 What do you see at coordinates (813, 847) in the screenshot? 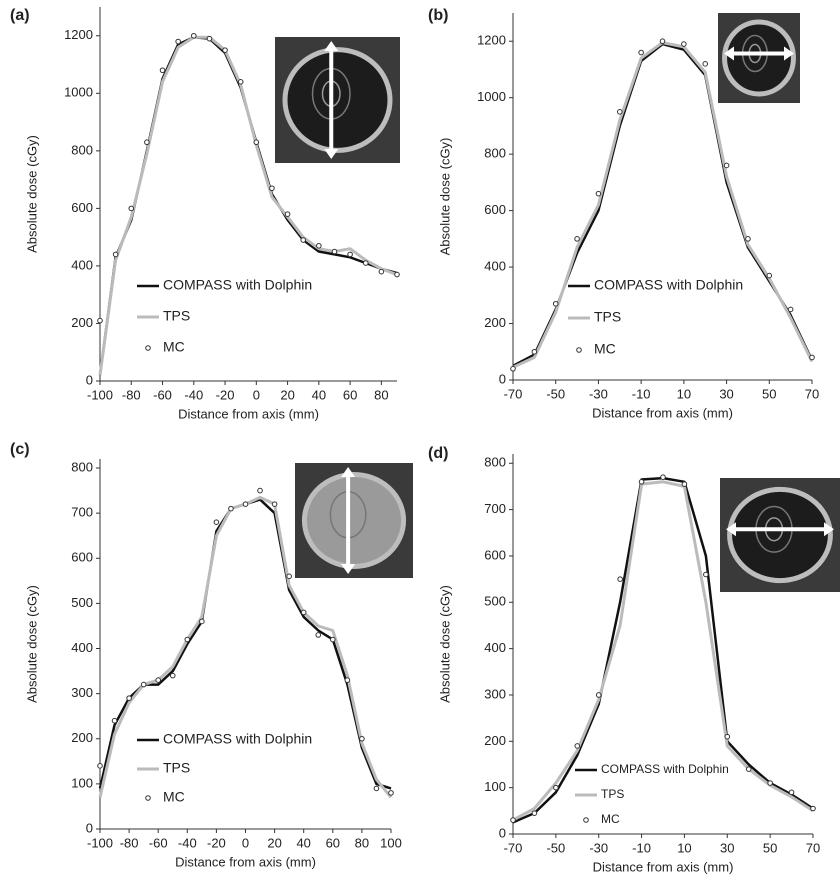
I see `x-tick-label: 70` at bounding box center [813, 847].